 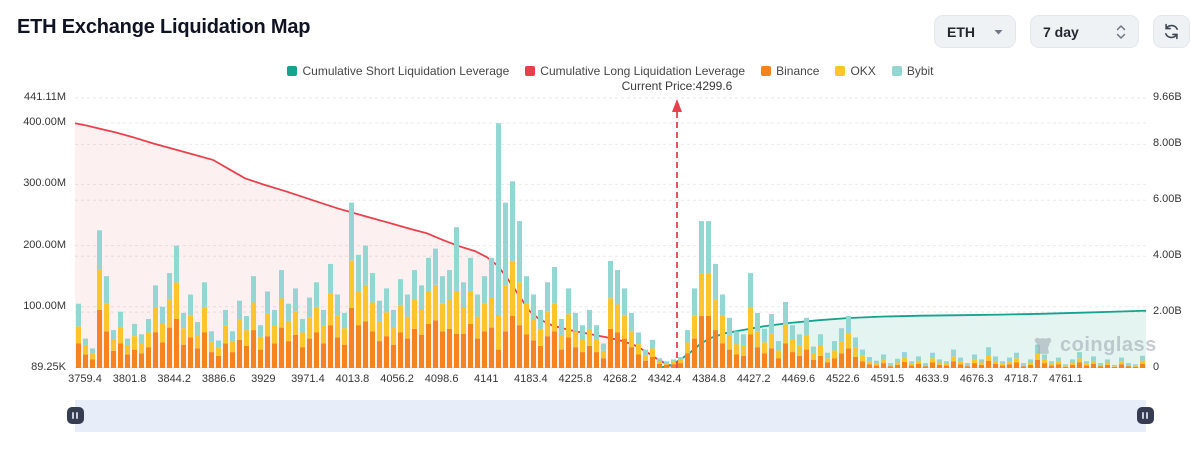 What do you see at coordinates (912, 71) in the screenshot?
I see `legend-item-4: Bybit` at bounding box center [912, 71].